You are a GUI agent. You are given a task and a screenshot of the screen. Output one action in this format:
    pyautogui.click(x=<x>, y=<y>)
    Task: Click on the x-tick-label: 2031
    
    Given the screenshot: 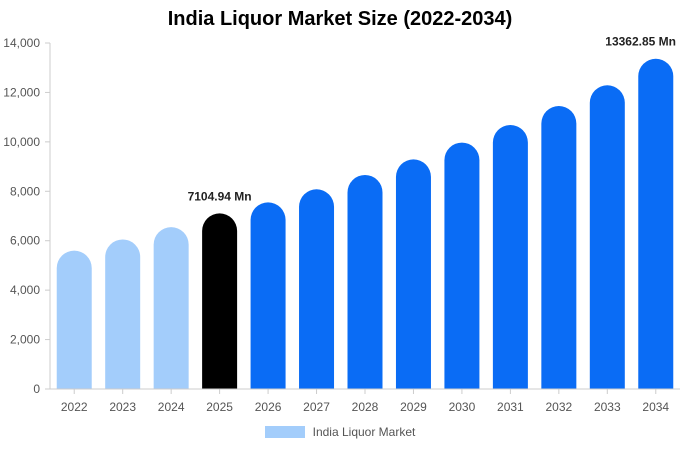 What is the action you would take?
    pyautogui.click(x=510, y=407)
    